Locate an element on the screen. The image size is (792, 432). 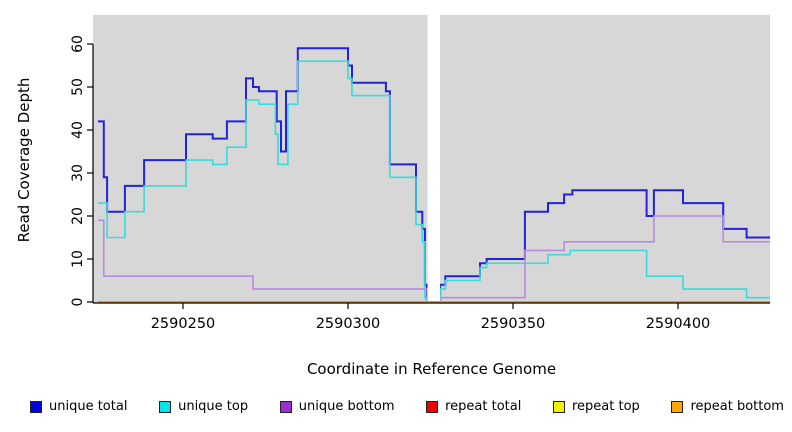
y-axis-title: Read Coverage Depth is located at coordinates (24, 160).